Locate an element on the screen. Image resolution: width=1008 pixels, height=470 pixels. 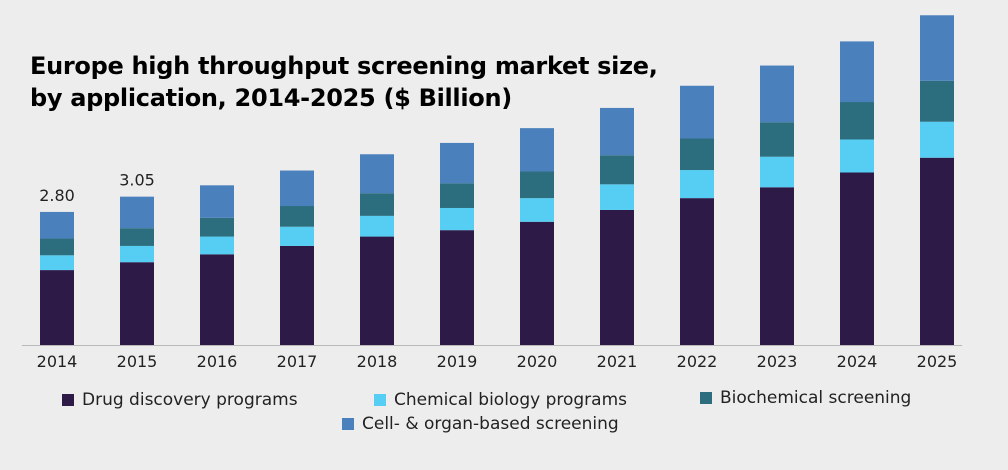
legend-item-1: Drug discovery programs is located at coordinates (180, 400).